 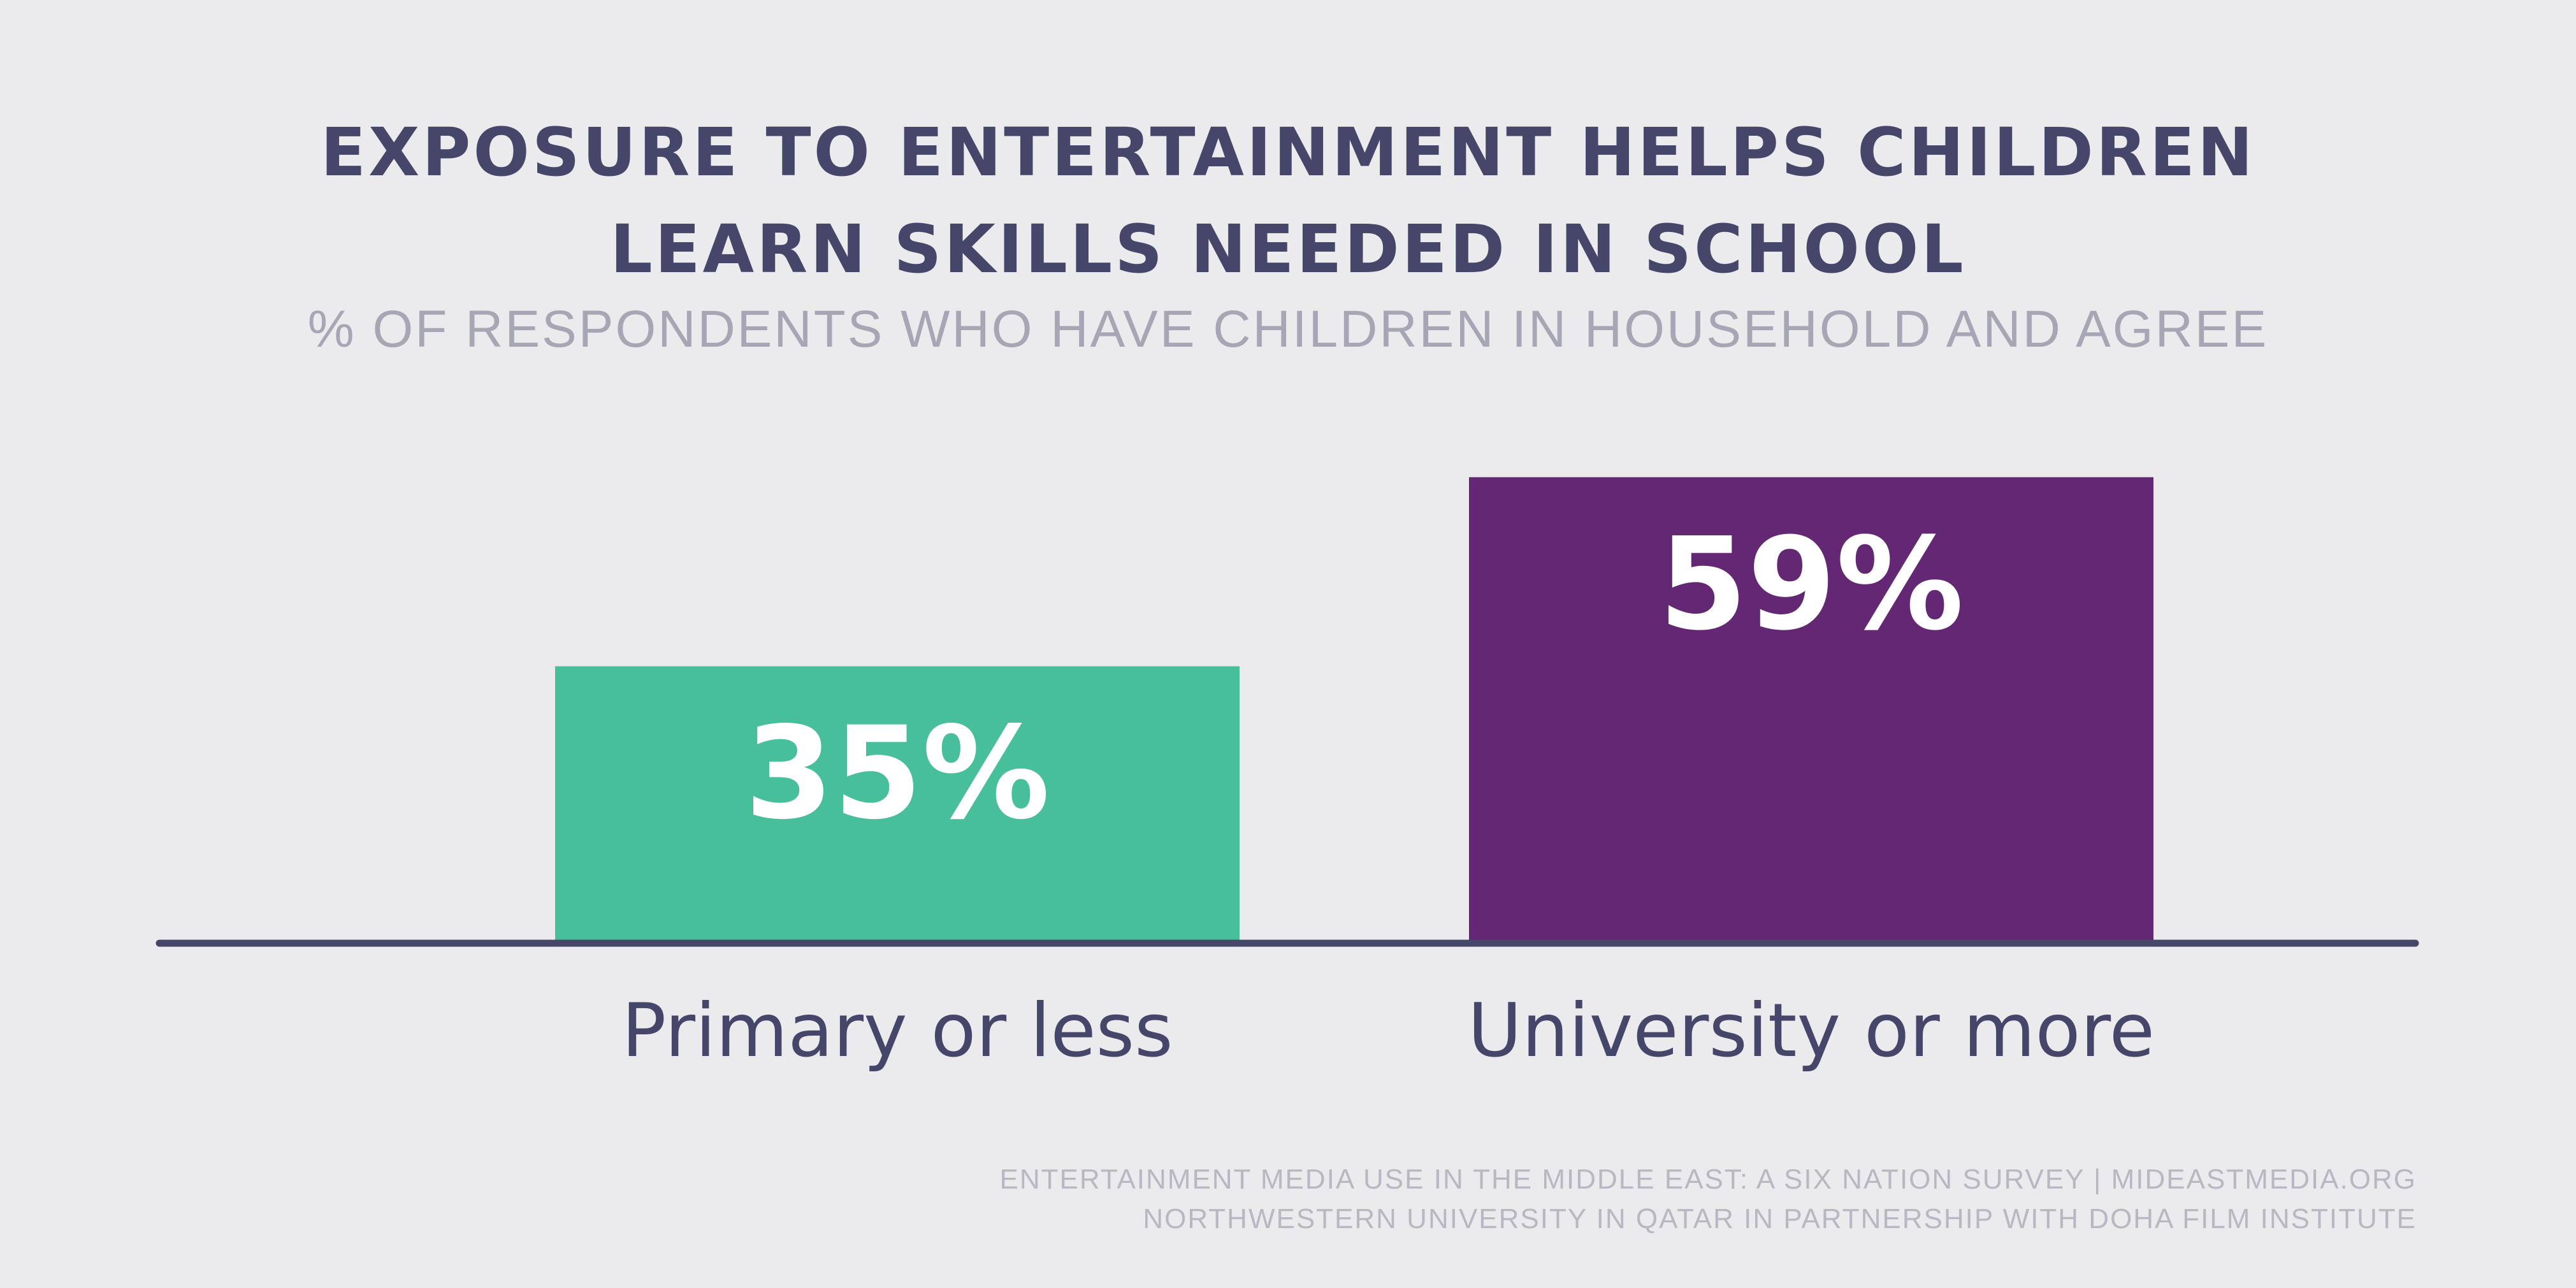 I want to click on value-label-university-or-more: 59%, so click(x=1811, y=584).